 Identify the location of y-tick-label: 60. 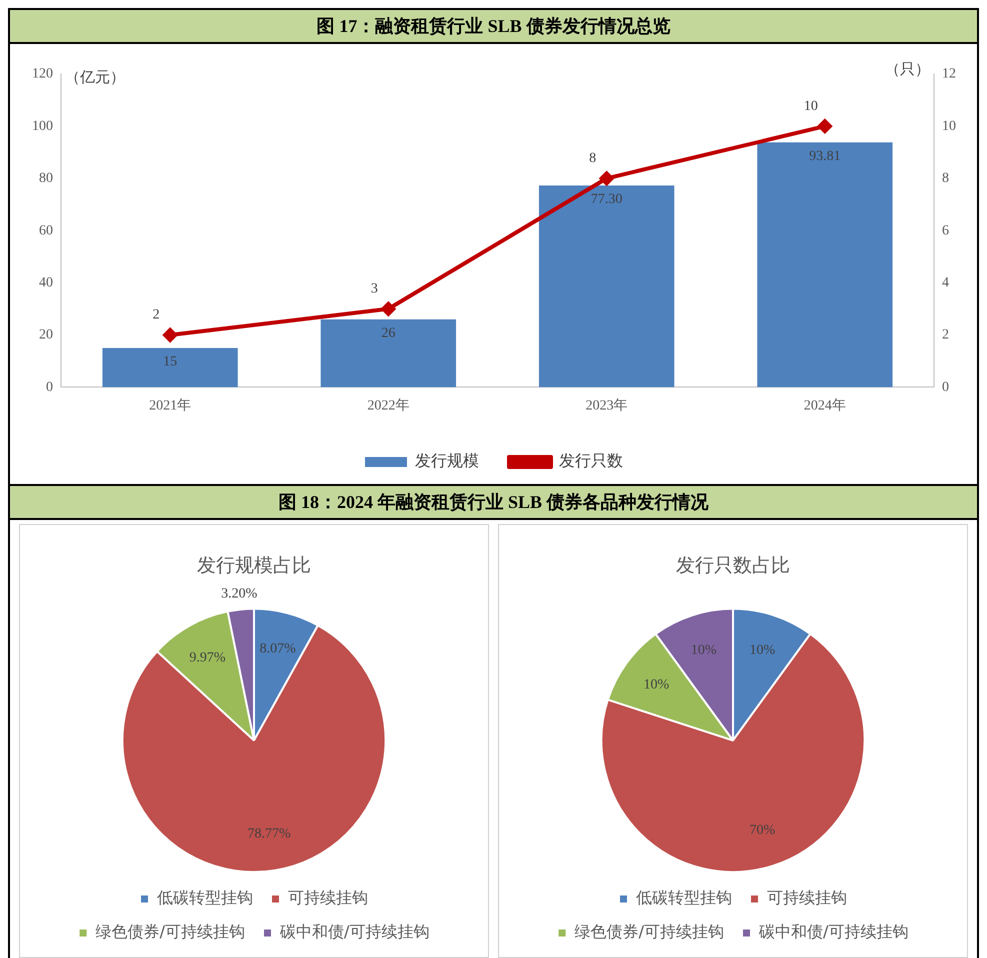
(45, 230).